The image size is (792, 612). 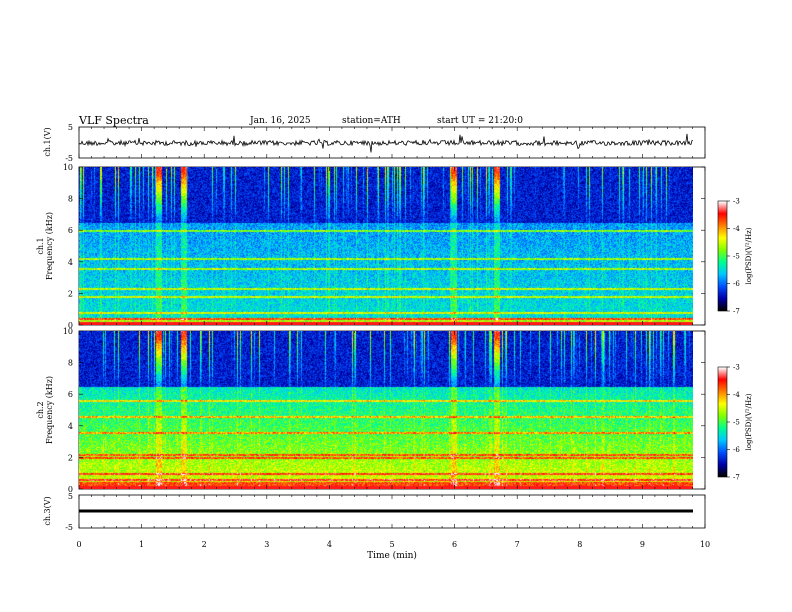 What do you see at coordinates (705, 544) in the screenshot?
I see `x-tick-label: 10` at bounding box center [705, 544].